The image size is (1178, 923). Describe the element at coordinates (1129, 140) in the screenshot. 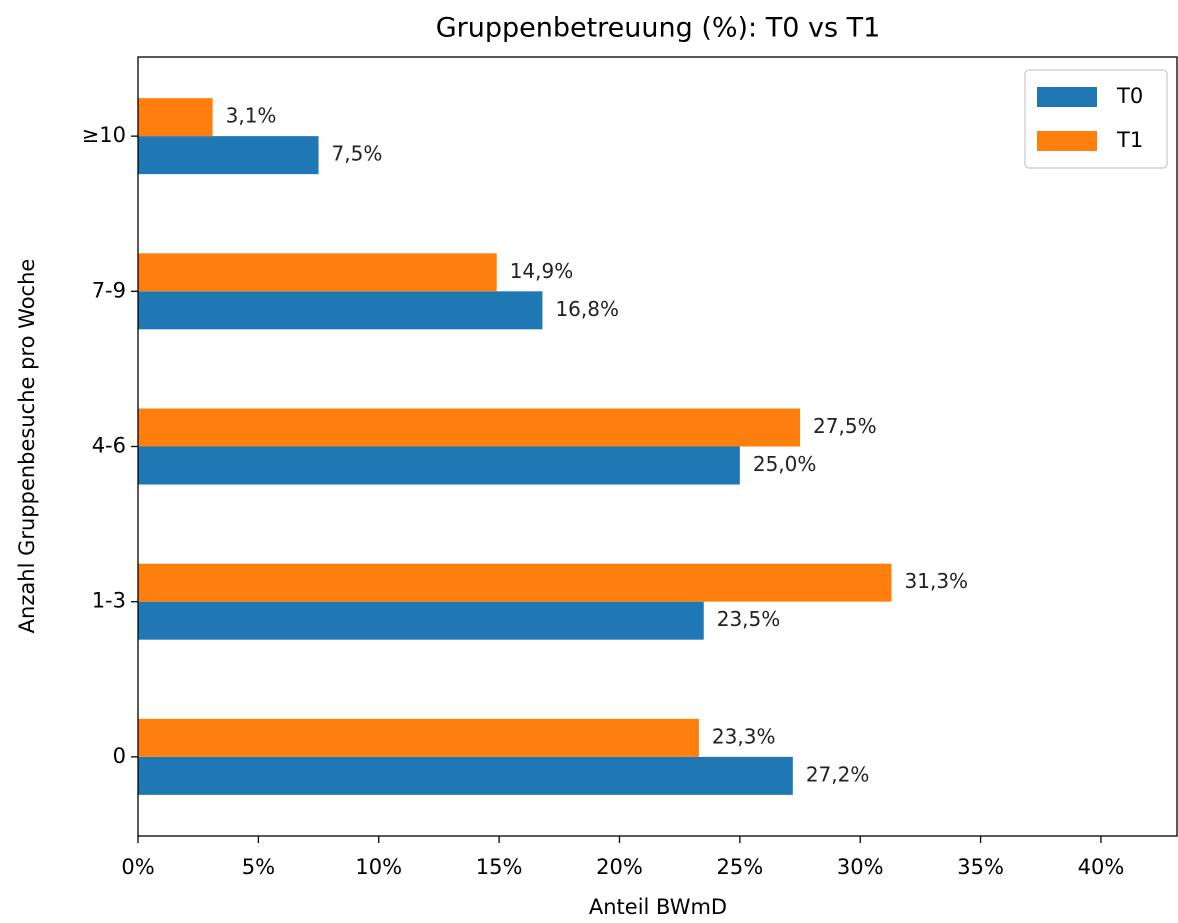

I see `legend-label: T1` at that location.